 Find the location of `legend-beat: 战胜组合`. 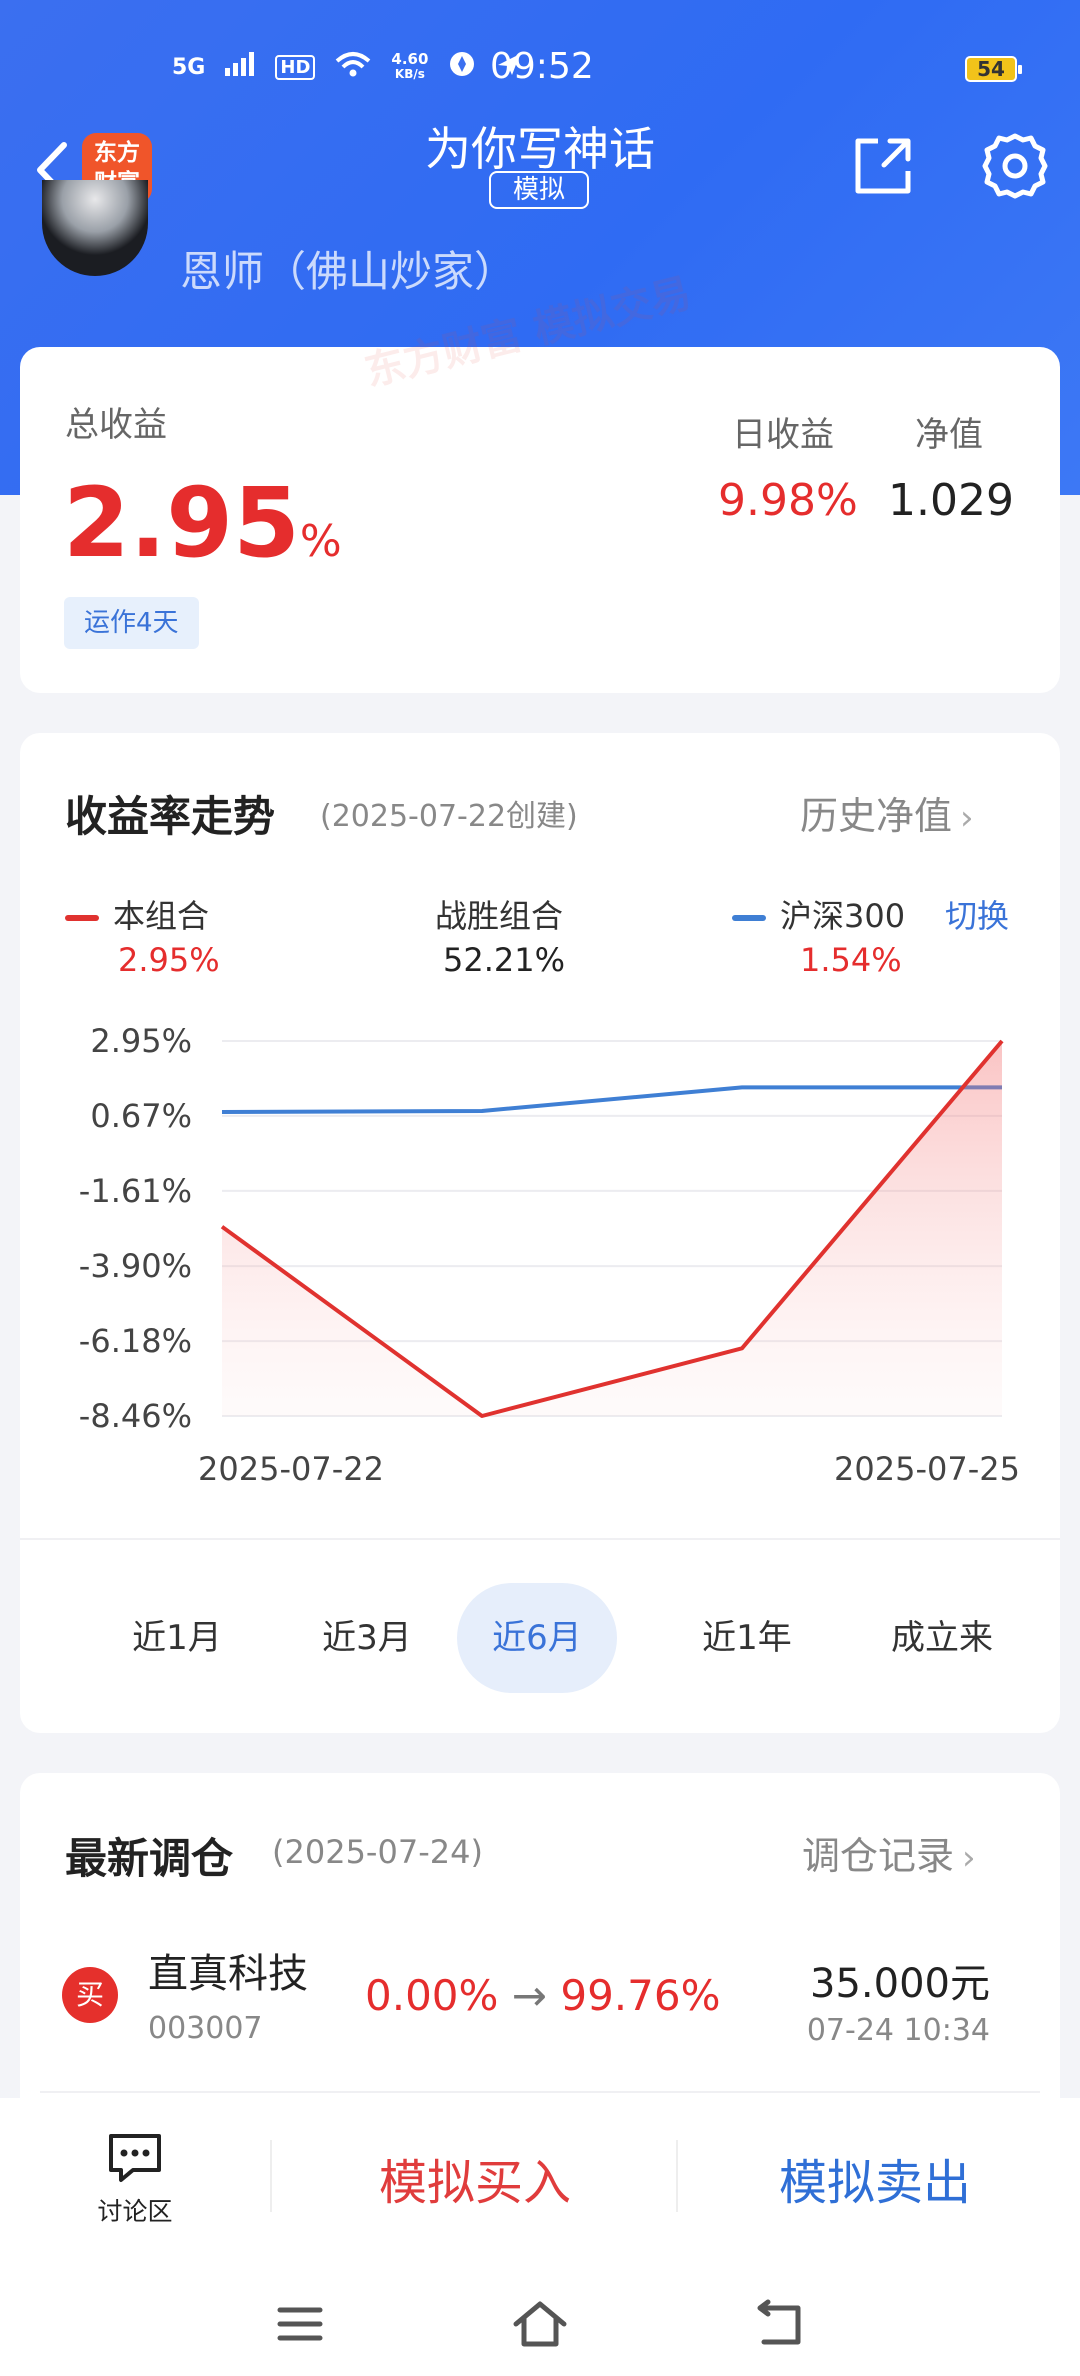

legend-beat: 战胜组合 is located at coordinates (499, 914).